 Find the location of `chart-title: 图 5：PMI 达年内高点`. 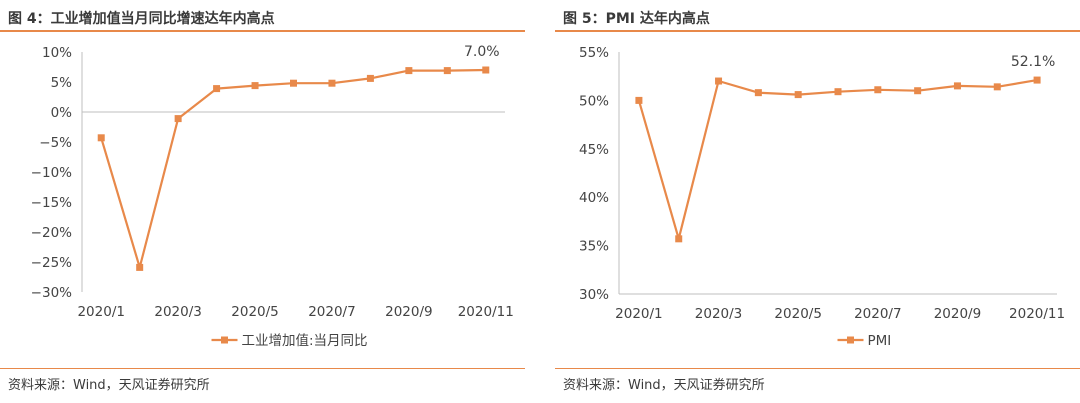

chart-title: 图 5：PMI 达年内高点 is located at coordinates (636, 19).